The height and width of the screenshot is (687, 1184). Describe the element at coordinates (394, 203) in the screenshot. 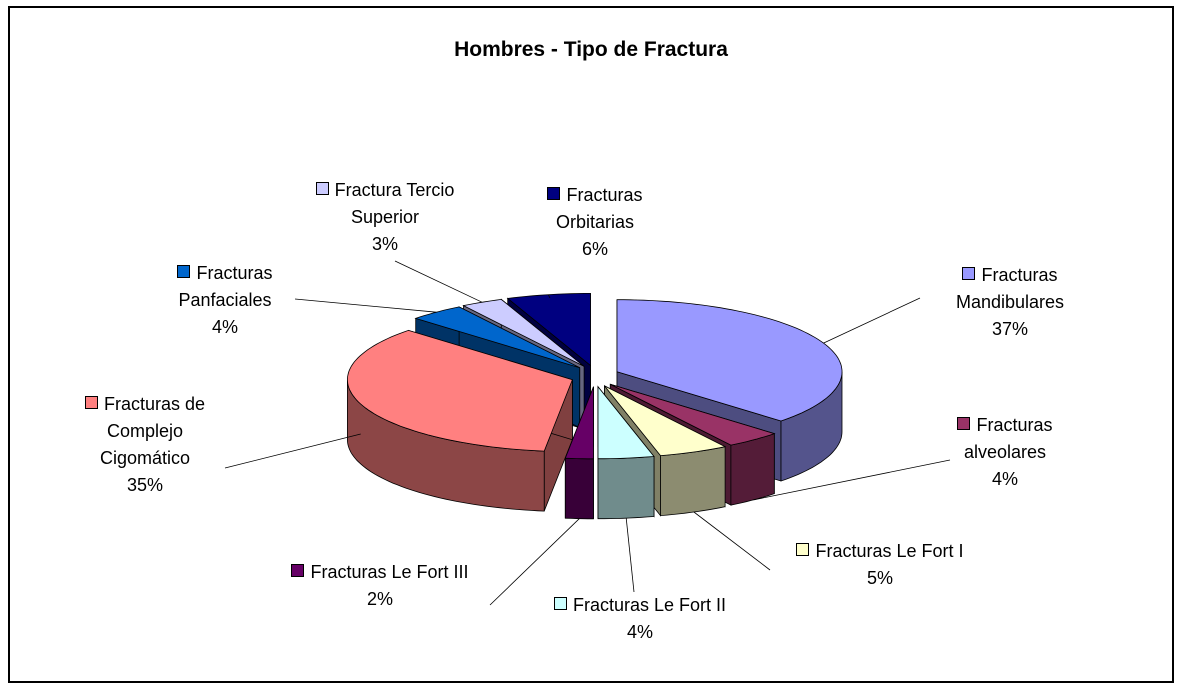

I see `category-label: Fractura Tercio Superior` at that location.